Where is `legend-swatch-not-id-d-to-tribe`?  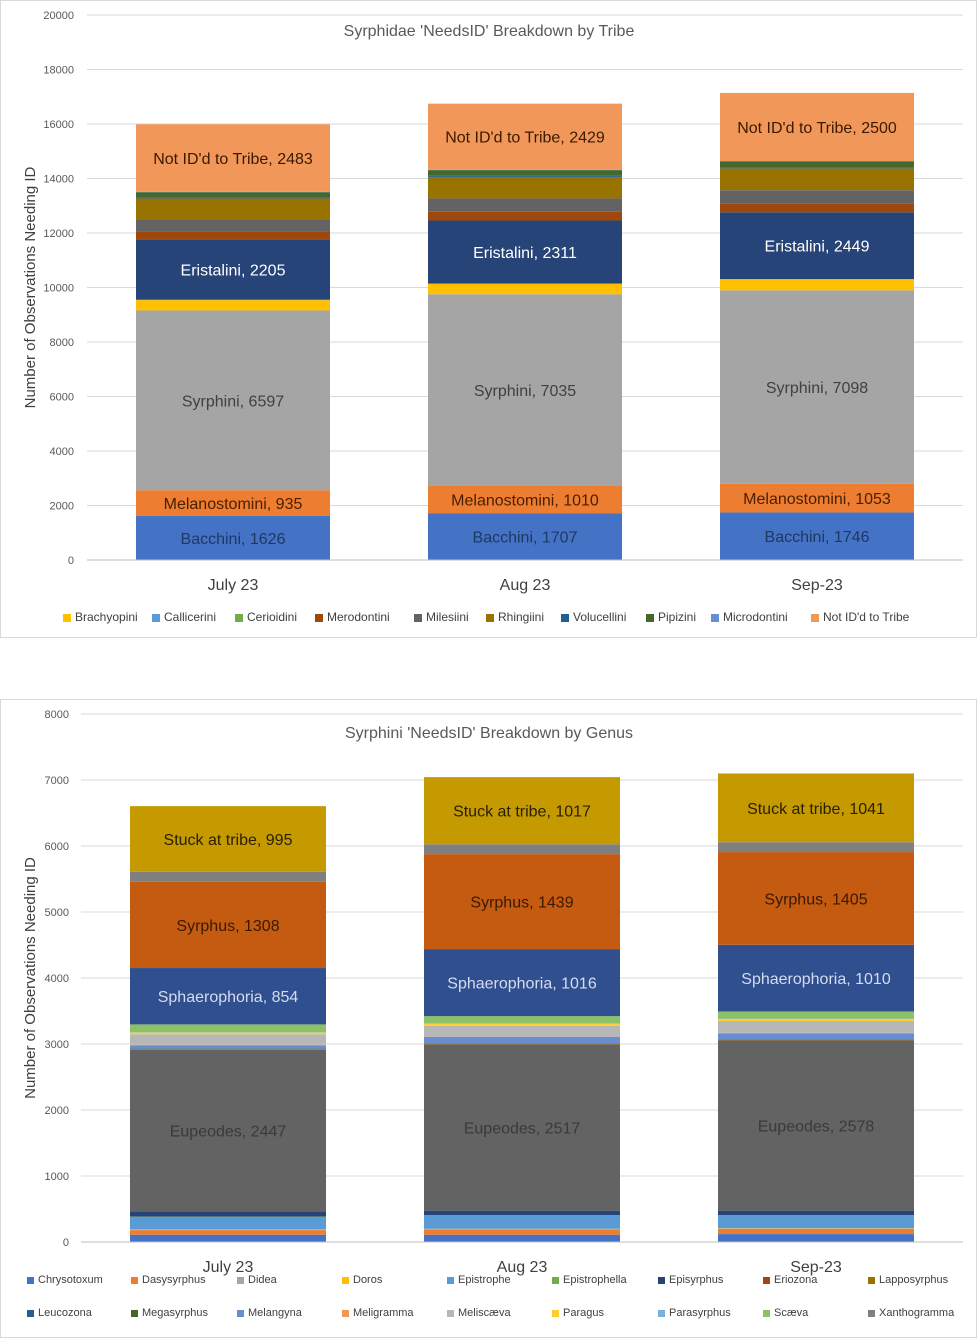
legend-swatch-not-id-d-to-tribe is located at coordinates (815, 618).